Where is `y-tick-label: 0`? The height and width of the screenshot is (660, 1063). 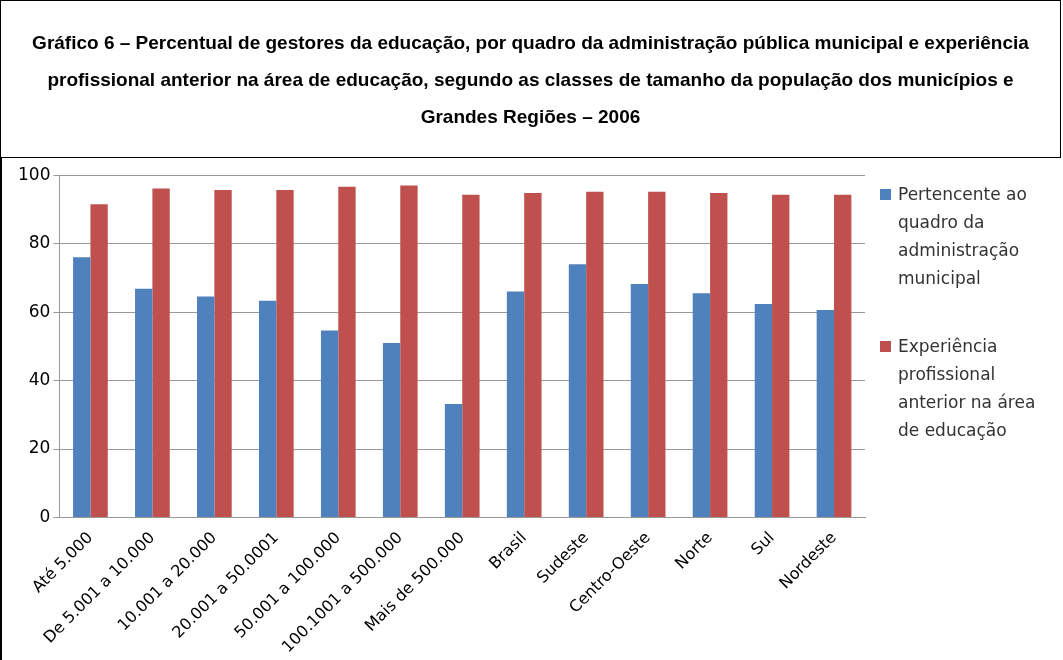
y-tick-label: 0 is located at coordinates (45, 515).